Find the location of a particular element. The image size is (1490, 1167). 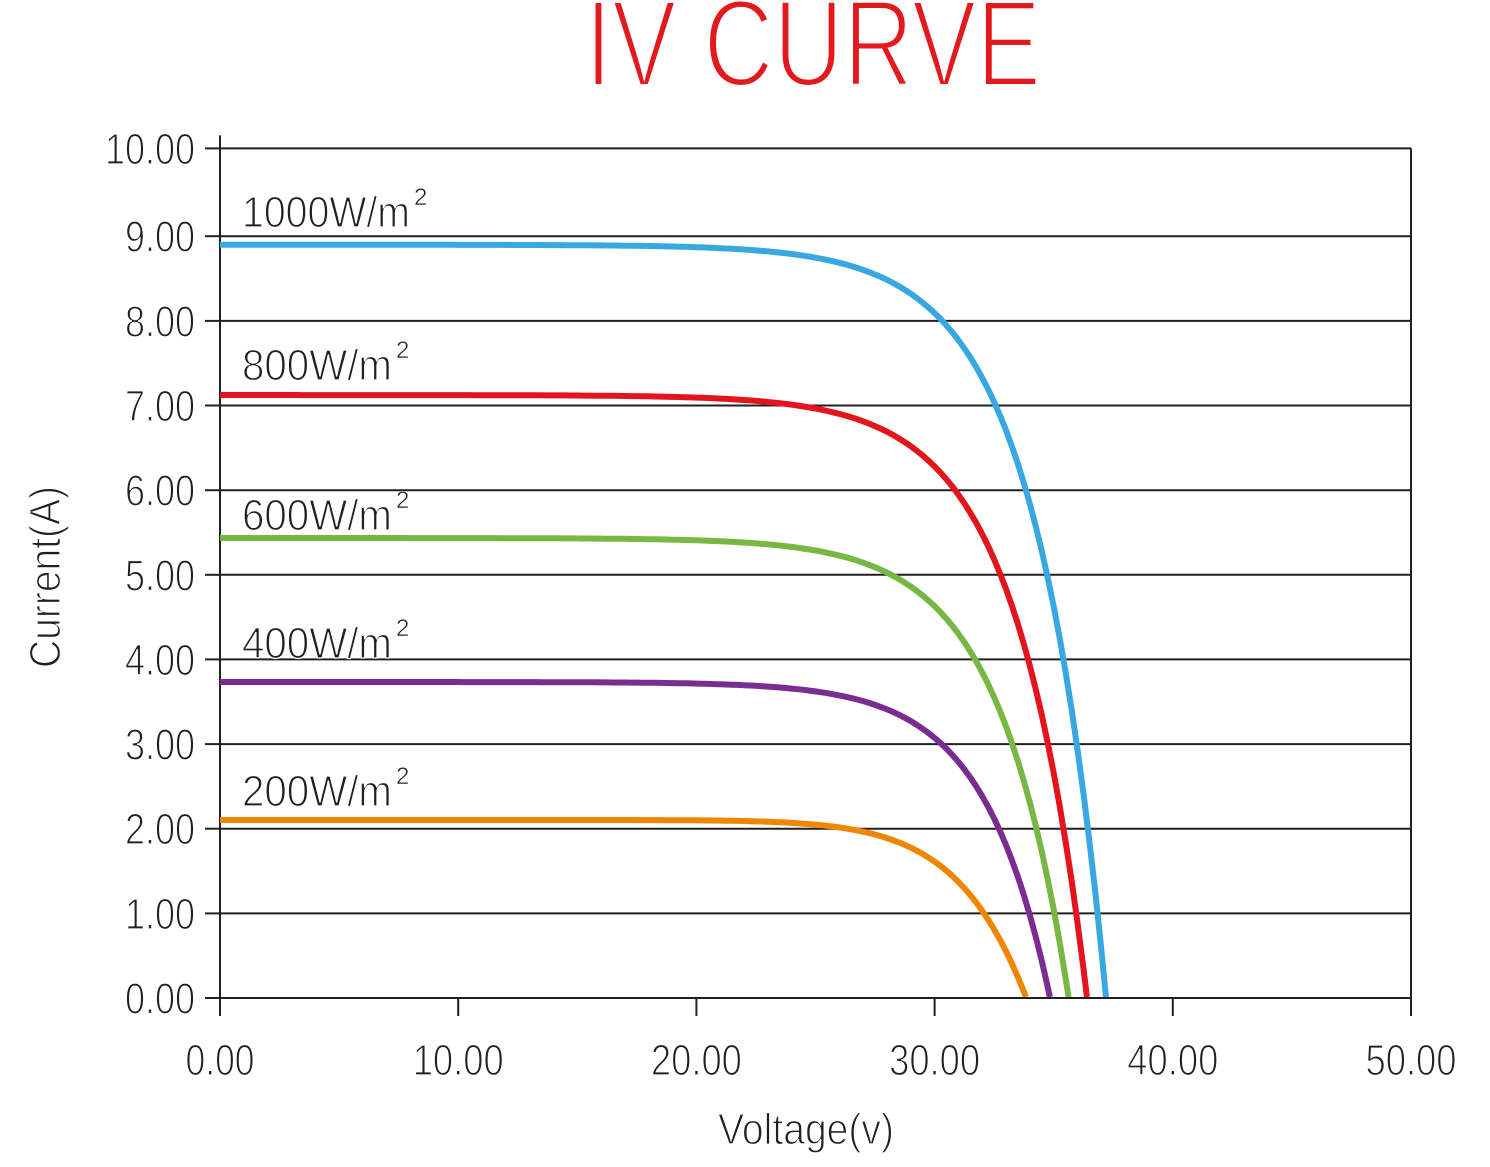

svg-text: 8.00 is located at coordinates (160, 321).